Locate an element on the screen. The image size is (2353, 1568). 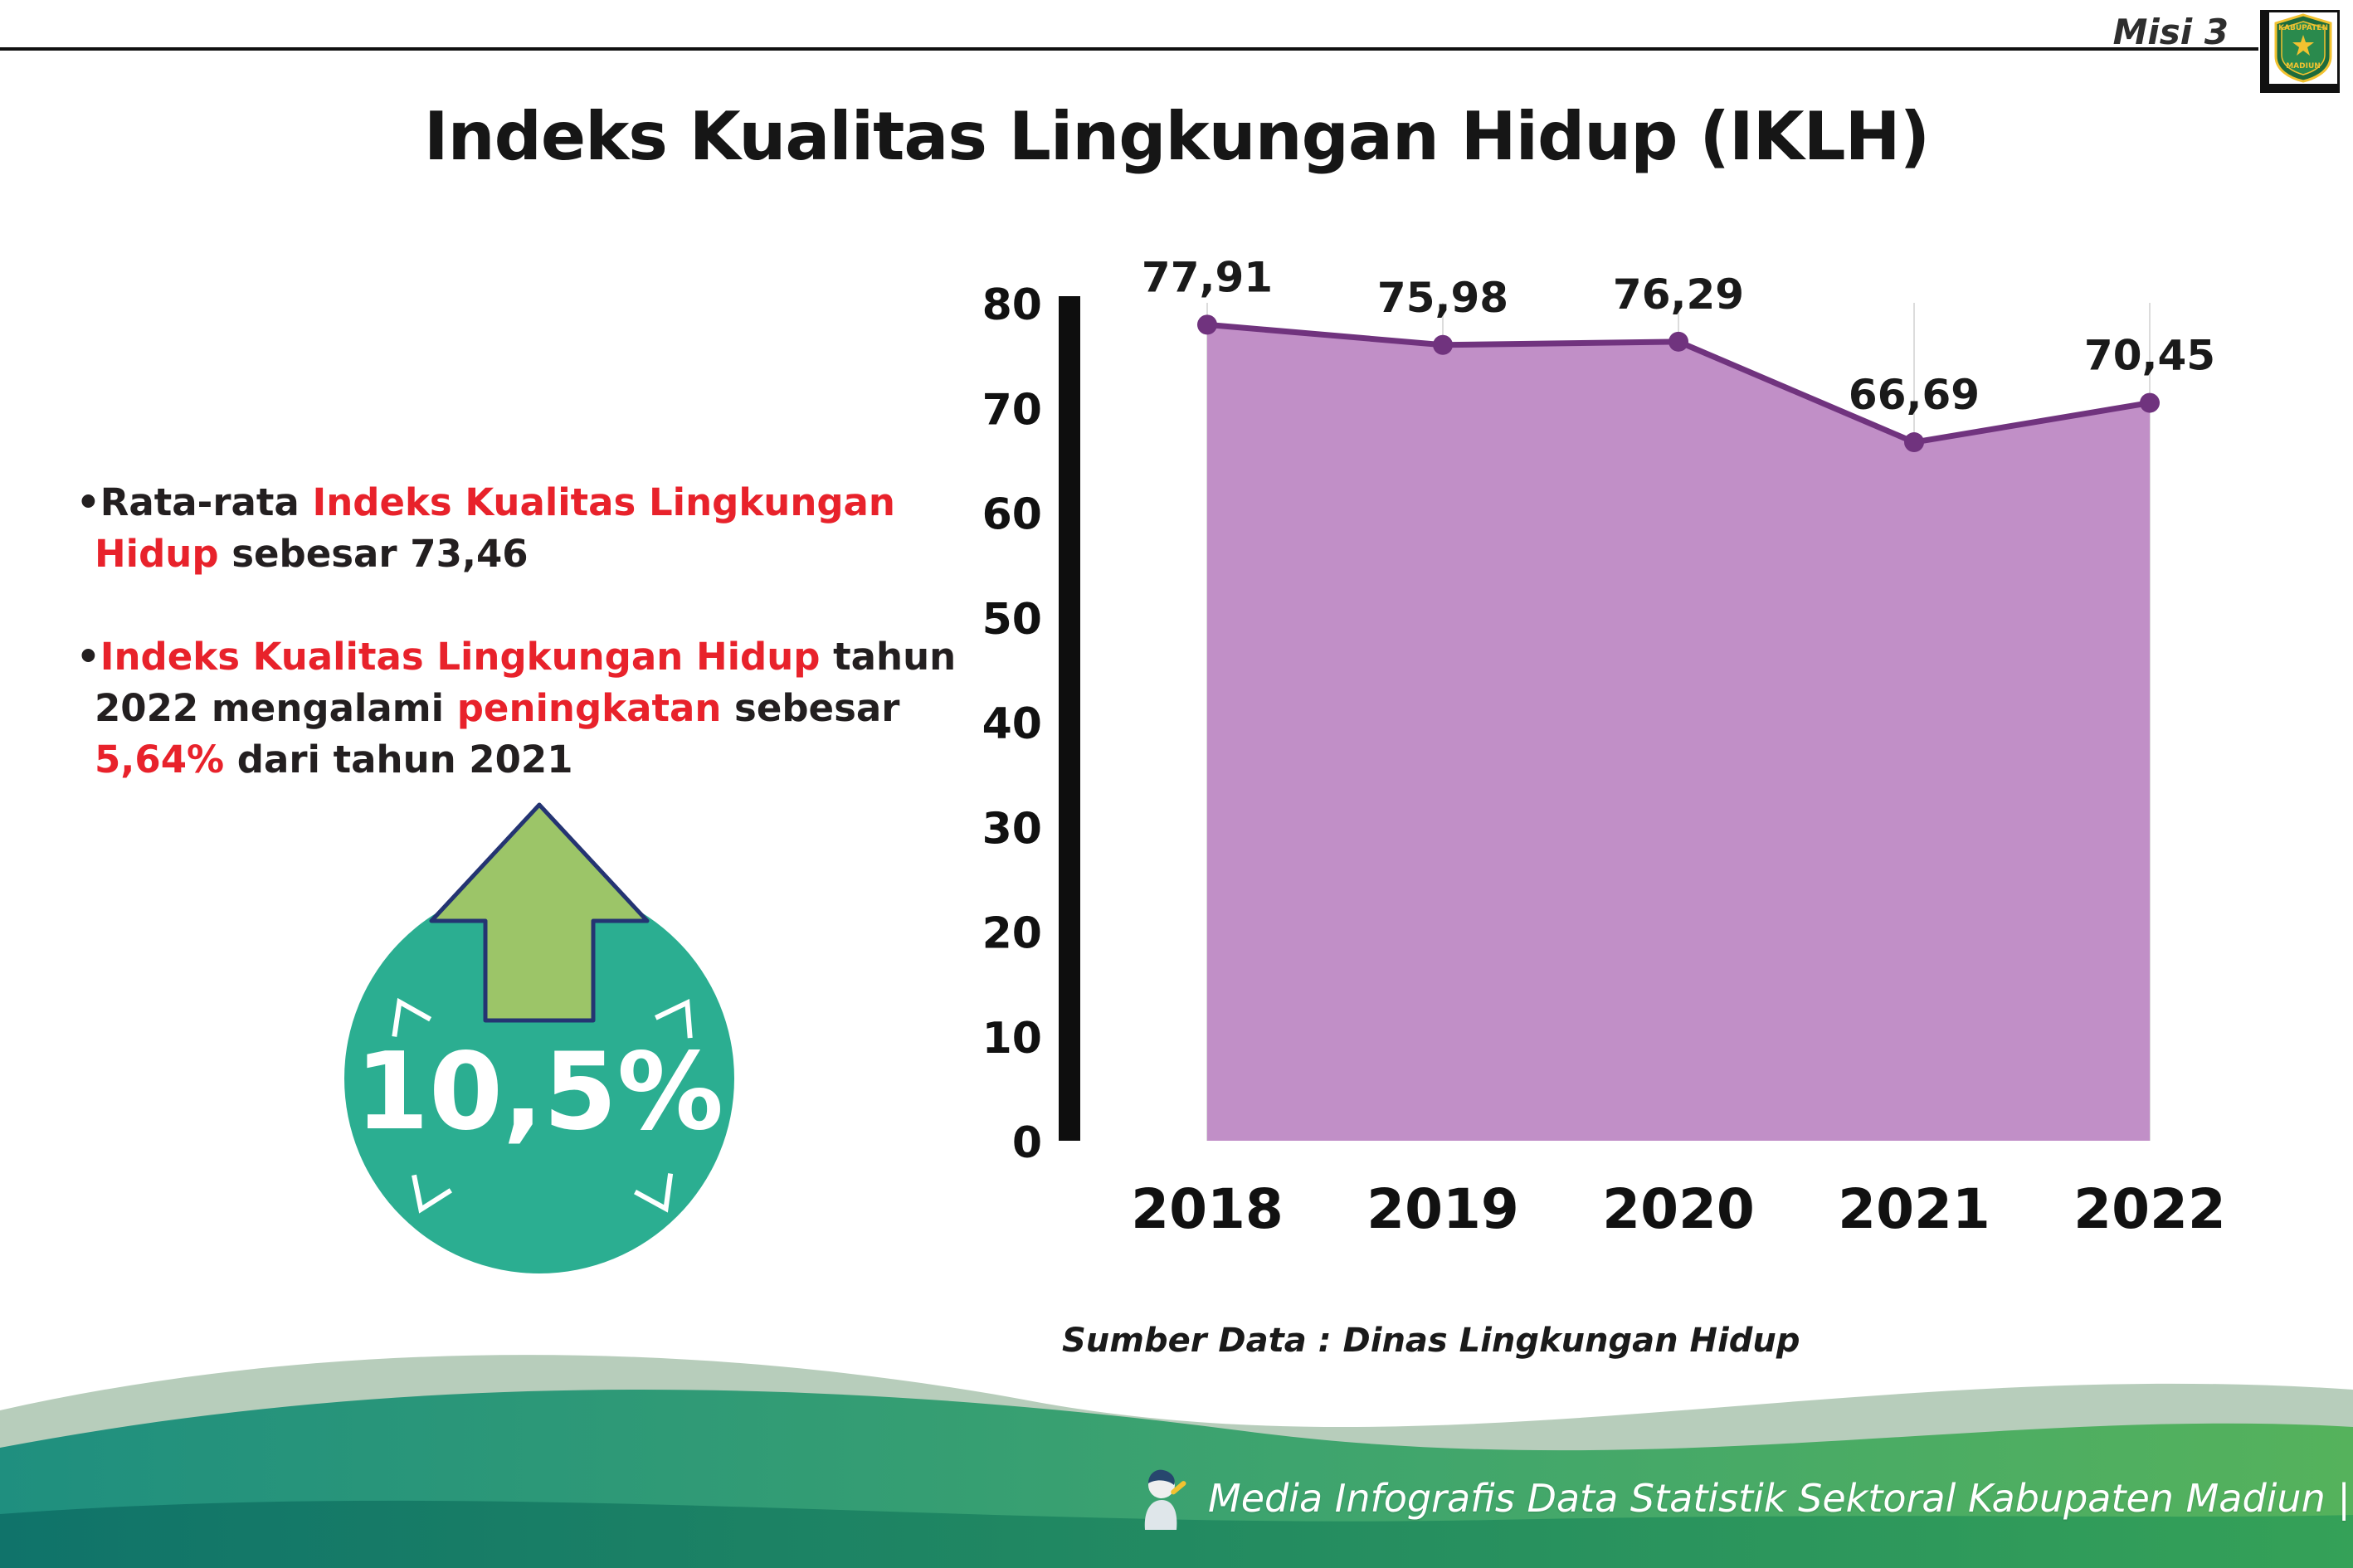
data-point-label: 75,98 is located at coordinates (1442, 298).